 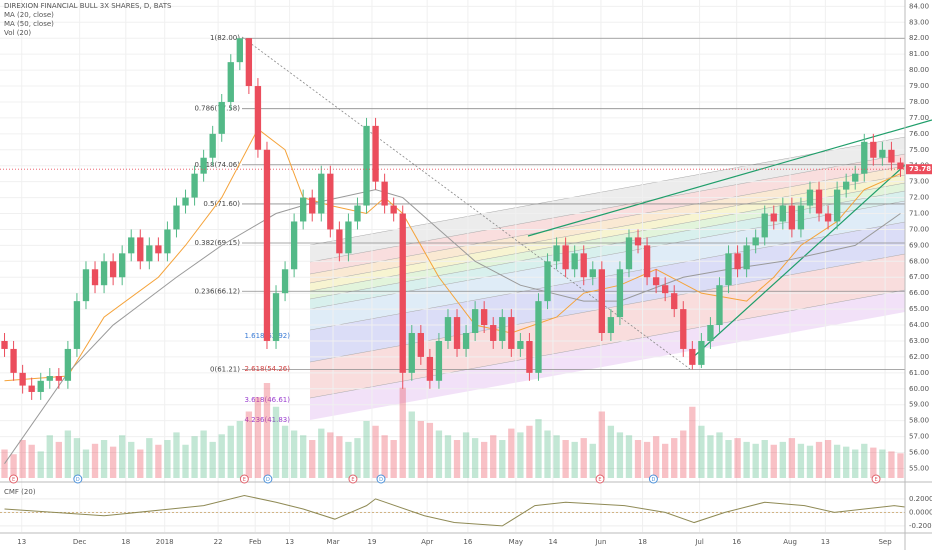 I want to click on y-tick-label: 77.00, so click(x=919, y=118).